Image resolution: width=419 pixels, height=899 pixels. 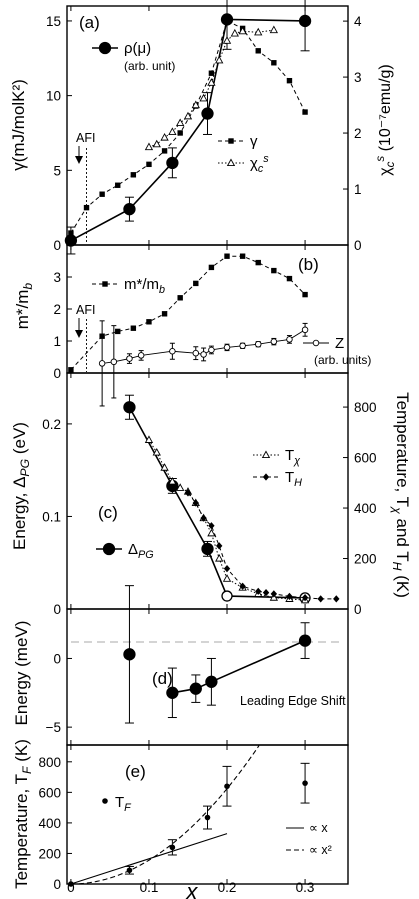 What do you see at coordinates (128, 286) in the screenshot?
I see `legend-item: m*/mb` at bounding box center [128, 286].